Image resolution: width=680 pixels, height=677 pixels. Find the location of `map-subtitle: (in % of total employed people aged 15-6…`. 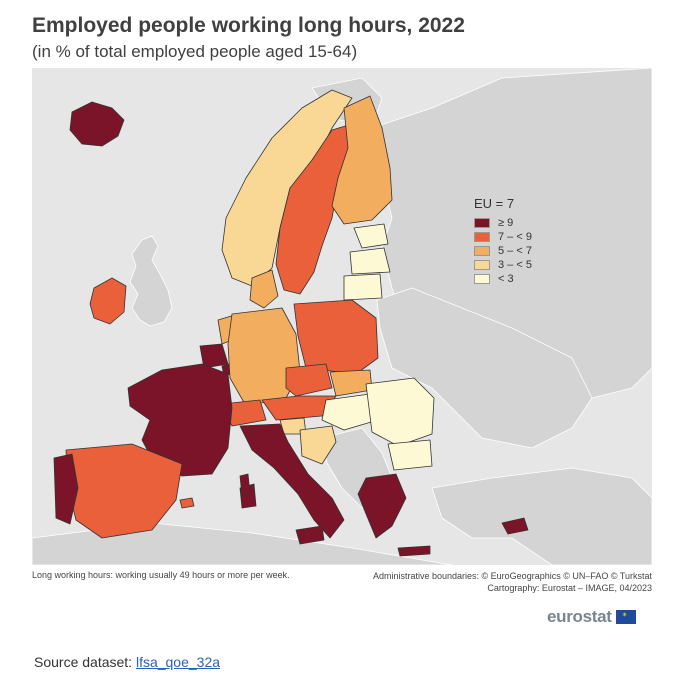

map-subtitle: (in % of total employed people aged 15-6… is located at coordinates (195, 51).